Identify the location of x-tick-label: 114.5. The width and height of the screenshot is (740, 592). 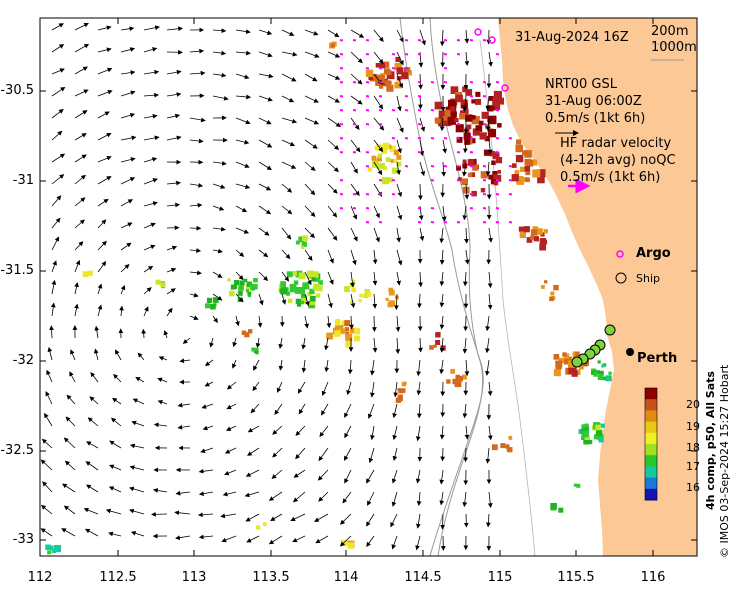
(423, 577).